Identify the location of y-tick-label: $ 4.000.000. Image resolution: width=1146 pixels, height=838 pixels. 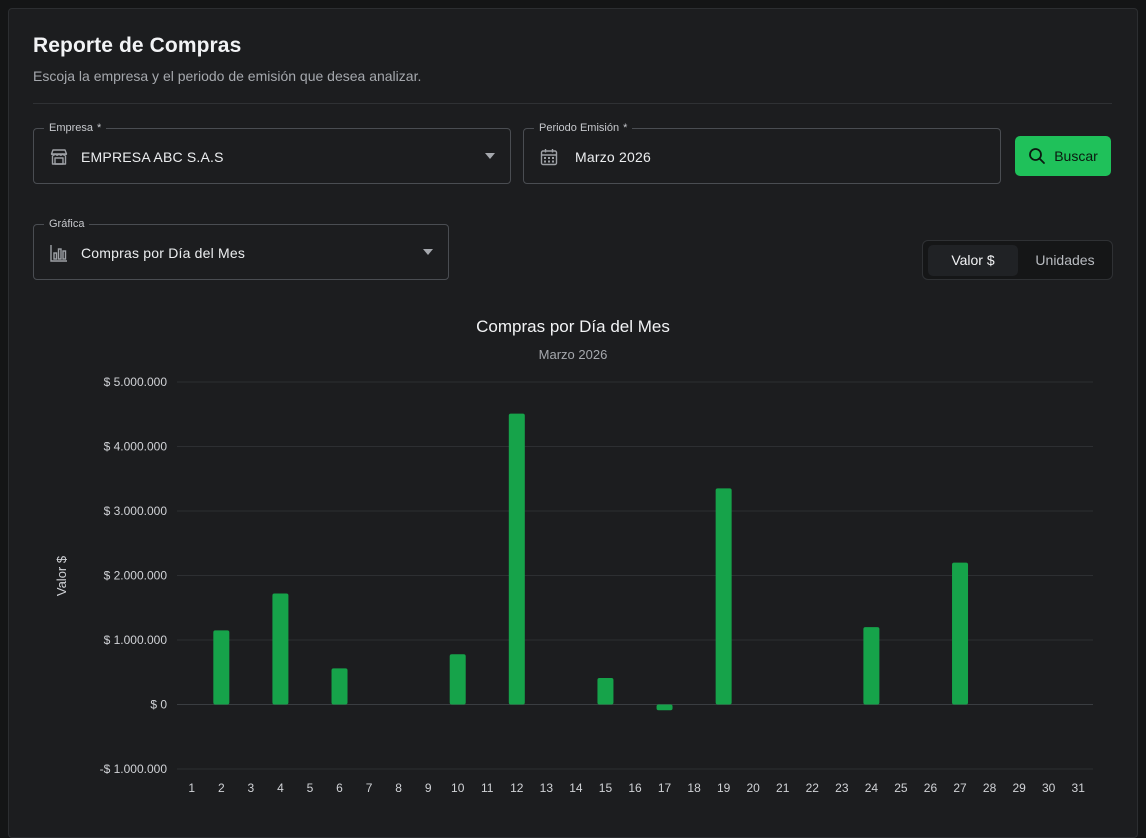
(136, 447).